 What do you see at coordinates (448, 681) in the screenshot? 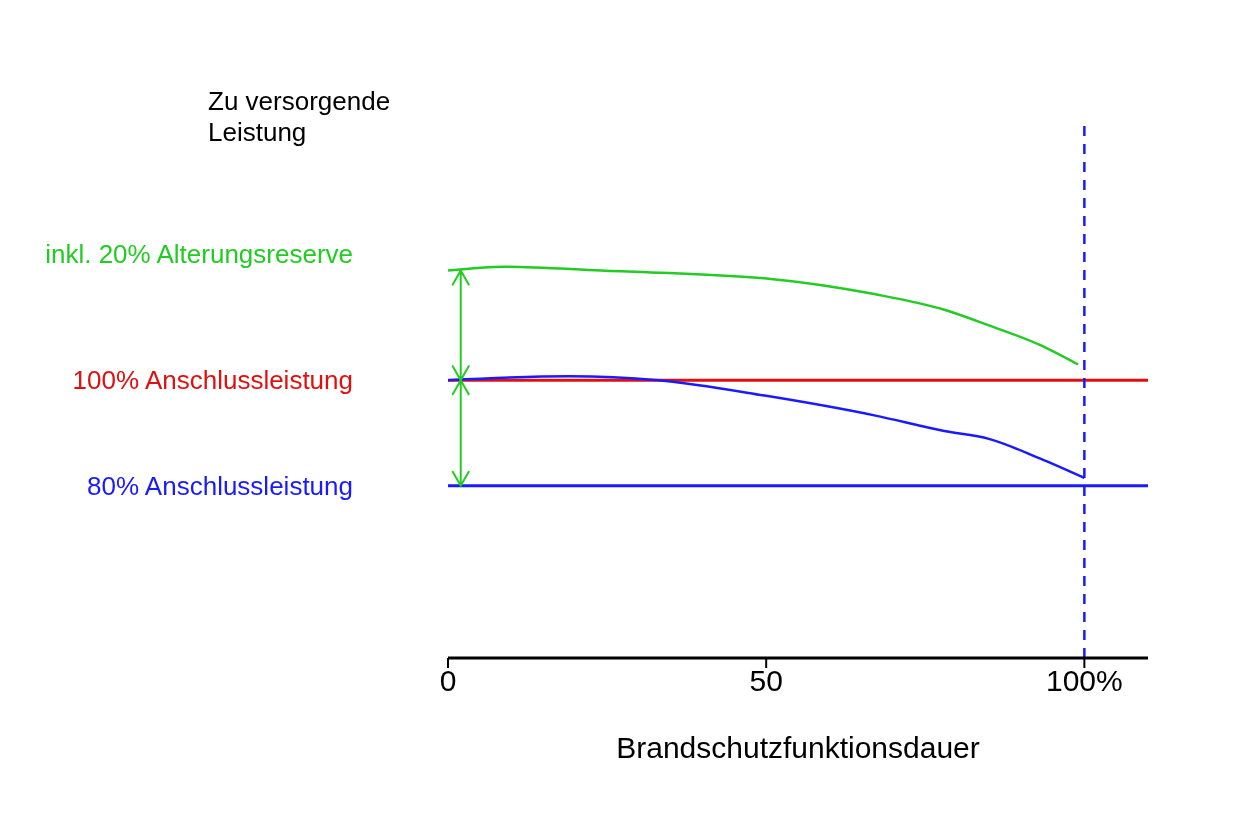
I see `x-tick-label: 0` at bounding box center [448, 681].